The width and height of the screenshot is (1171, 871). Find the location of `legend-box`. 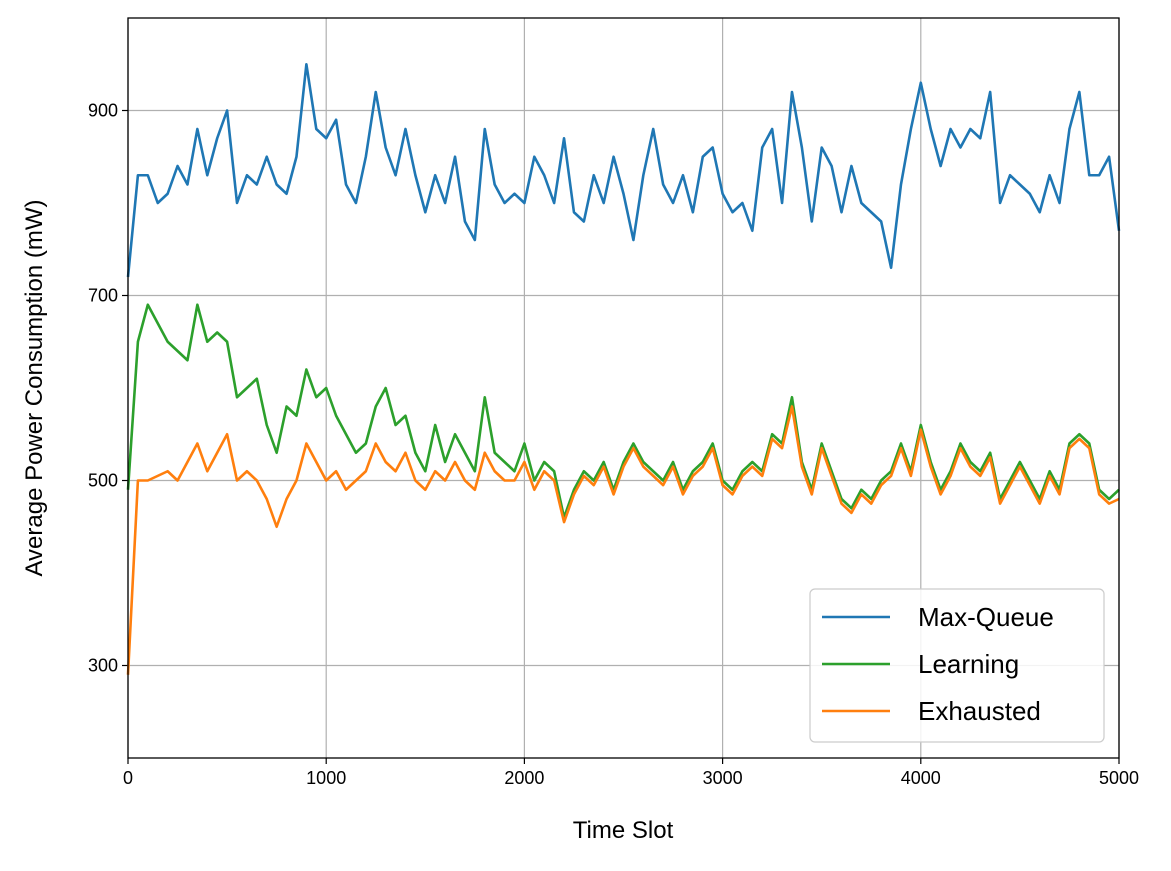

legend-box is located at coordinates (957, 665).